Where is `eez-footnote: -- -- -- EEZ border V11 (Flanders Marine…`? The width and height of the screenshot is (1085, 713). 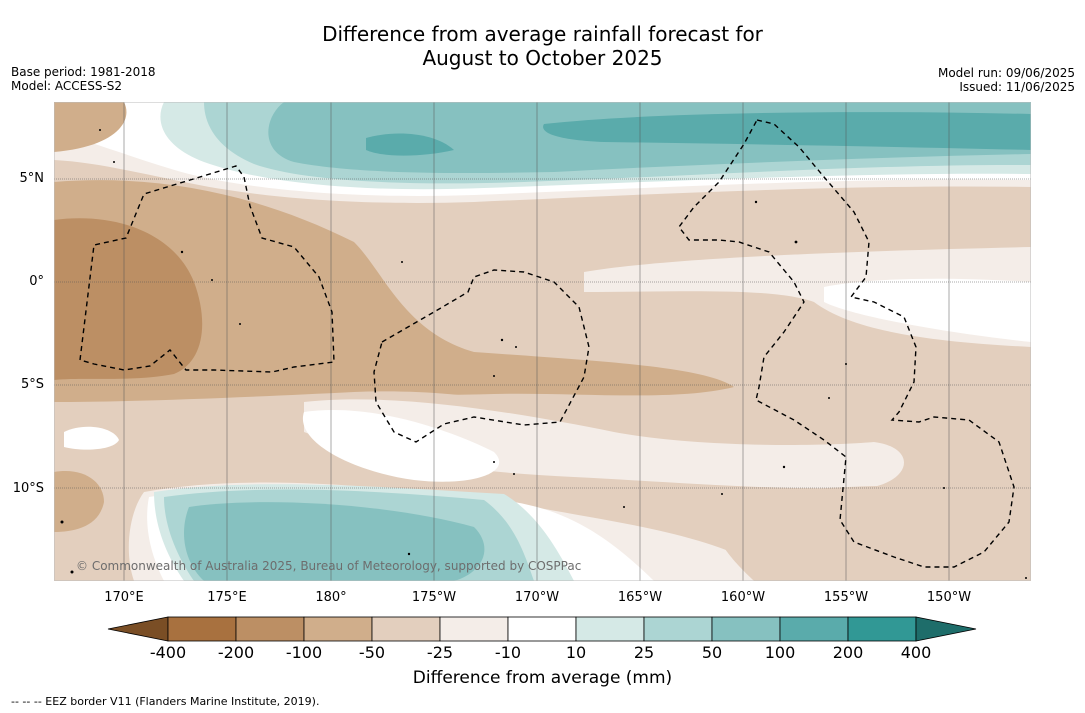 eez-footnote: -- -- -- EEZ border V11 (Flanders Marine… is located at coordinates (165, 701).